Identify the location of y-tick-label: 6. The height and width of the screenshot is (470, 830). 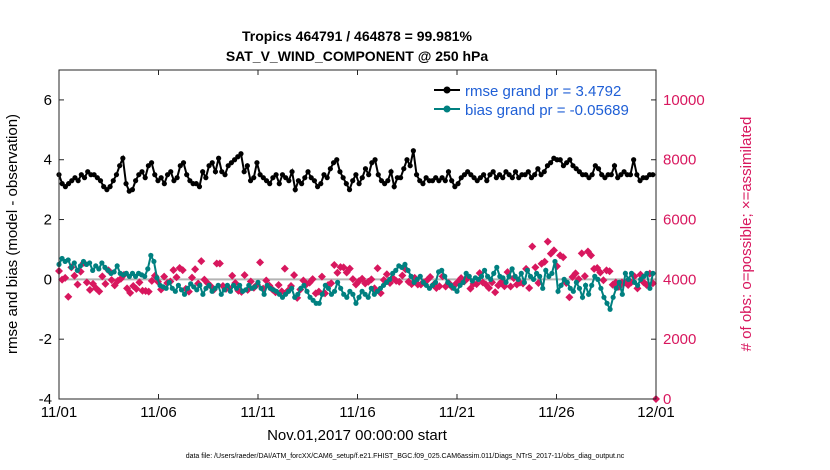
(48, 100).